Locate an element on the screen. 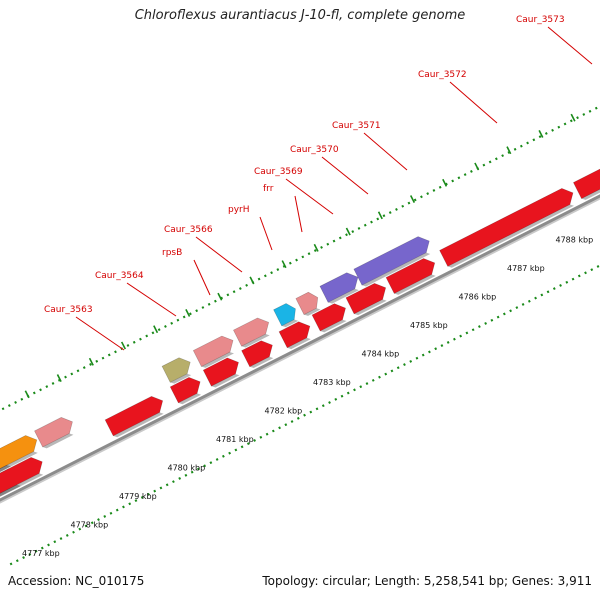 This screenshot has width=600, height=600. gene-label: Caur_3572 is located at coordinates (442, 75).